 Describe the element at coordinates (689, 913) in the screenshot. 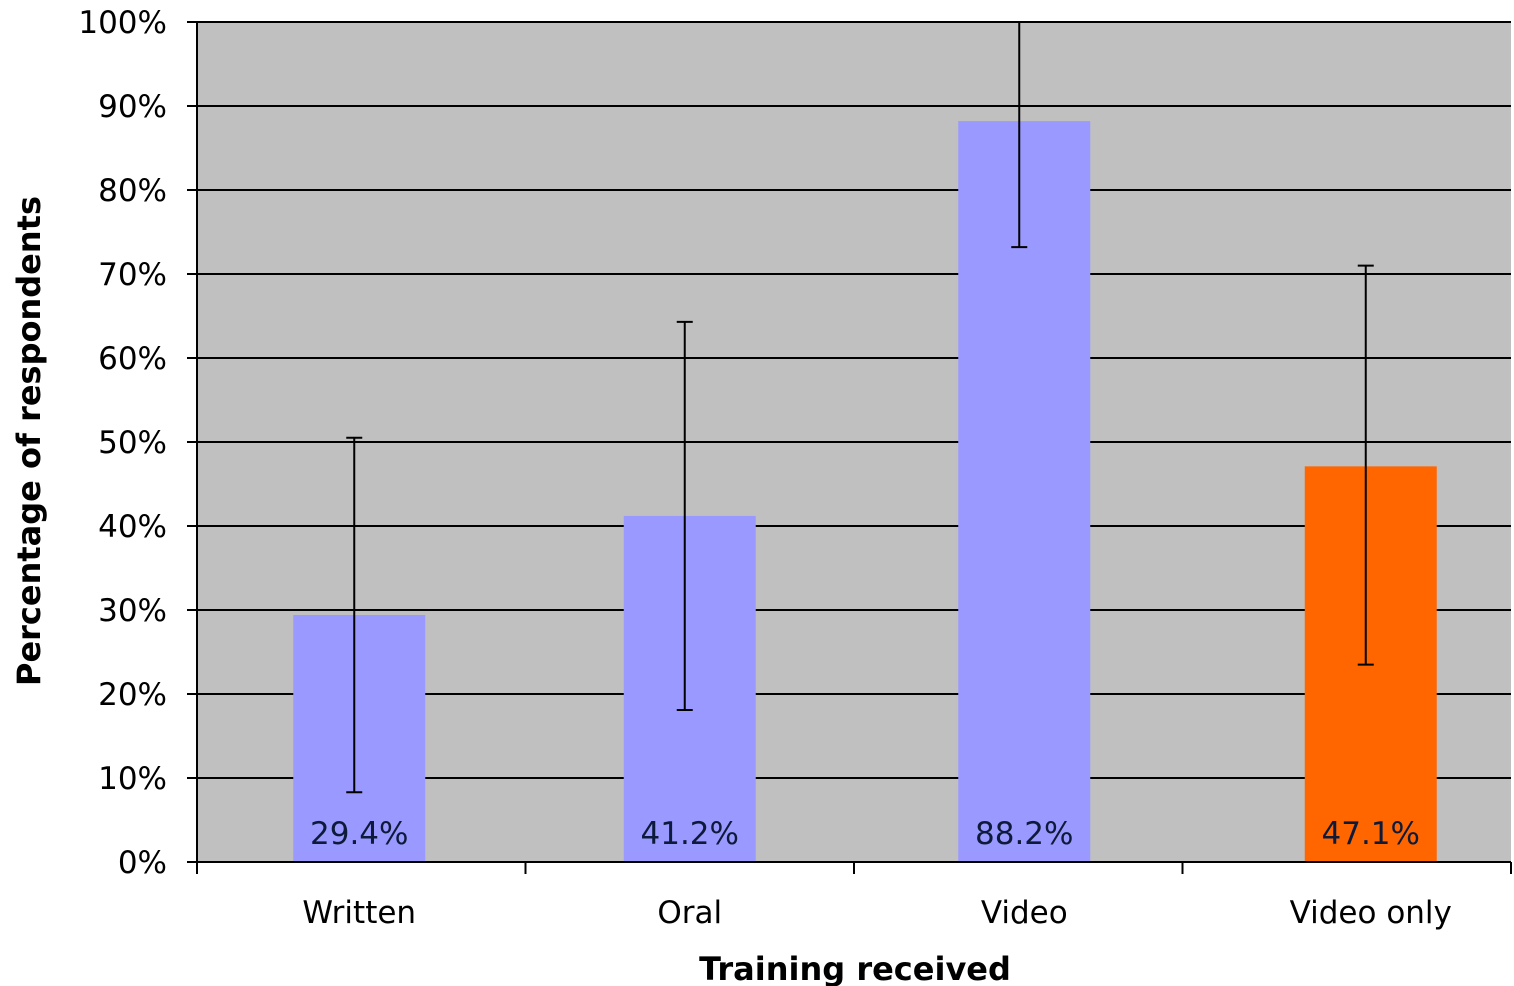

I see `x-tick-label: Oral` at that location.